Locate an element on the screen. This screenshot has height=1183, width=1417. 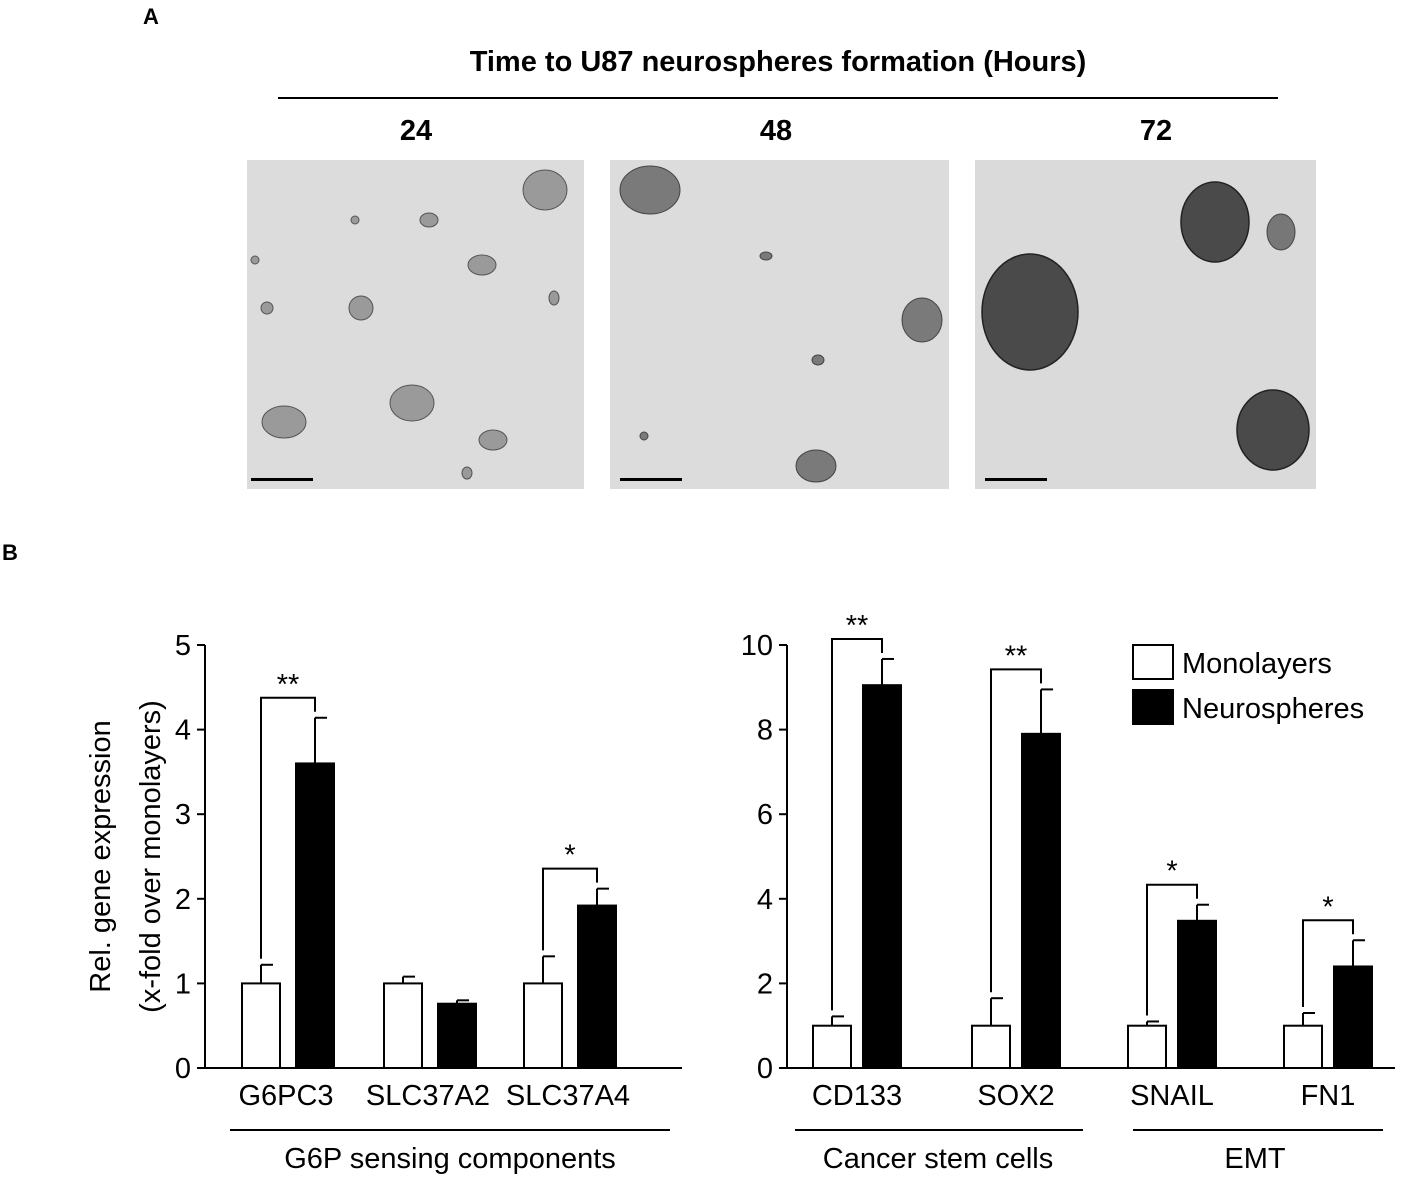
time-label-48: 48 is located at coordinates (776, 131).